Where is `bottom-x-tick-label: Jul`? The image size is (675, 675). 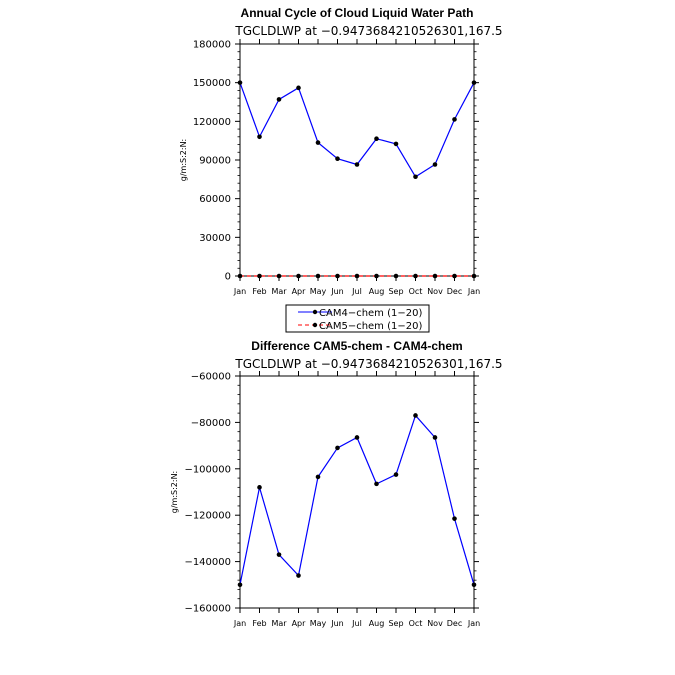
bottom-x-tick-label: Jul is located at coordinates (356, 623).